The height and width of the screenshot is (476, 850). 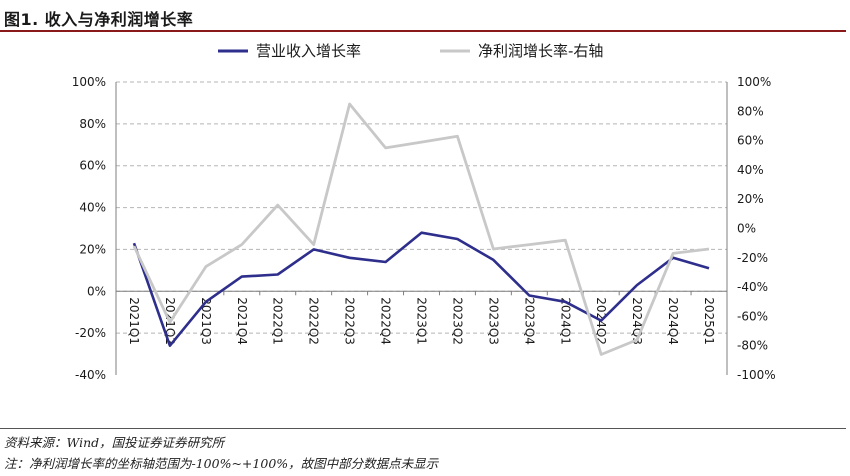 What do you see at coordinates (756, 375) in the screenshot?
I see `right-tick-label: -100%` at bounding box center [756, 375].